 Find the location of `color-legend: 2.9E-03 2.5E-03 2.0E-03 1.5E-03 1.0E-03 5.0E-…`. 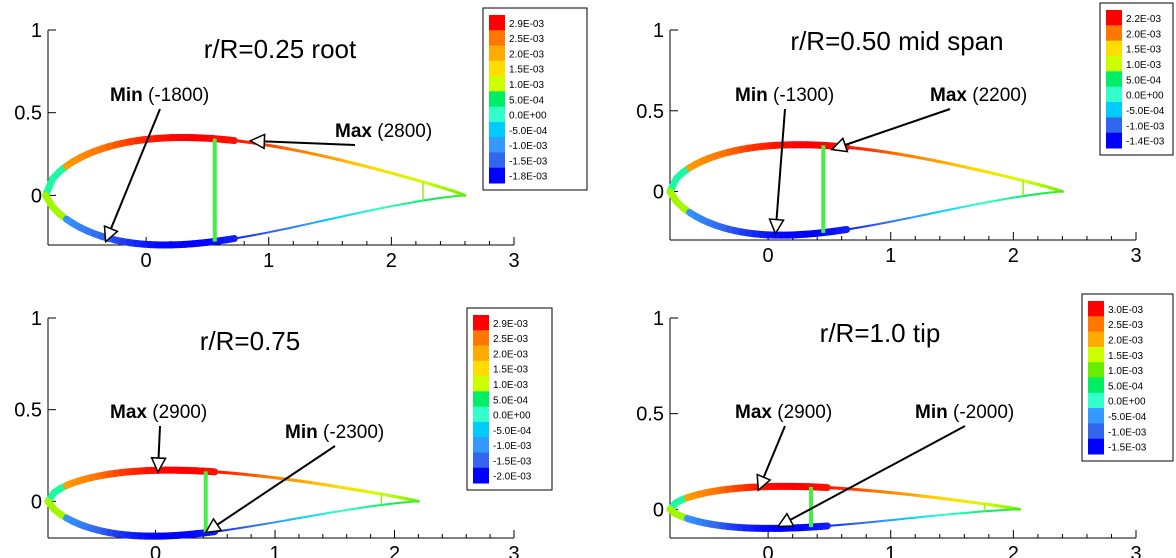

color-legend: 2.9E-03 2.5E-03 2.0E-03 1.5E-03 1.0E-03 5.0E-… is located at coordinates (509, 399).